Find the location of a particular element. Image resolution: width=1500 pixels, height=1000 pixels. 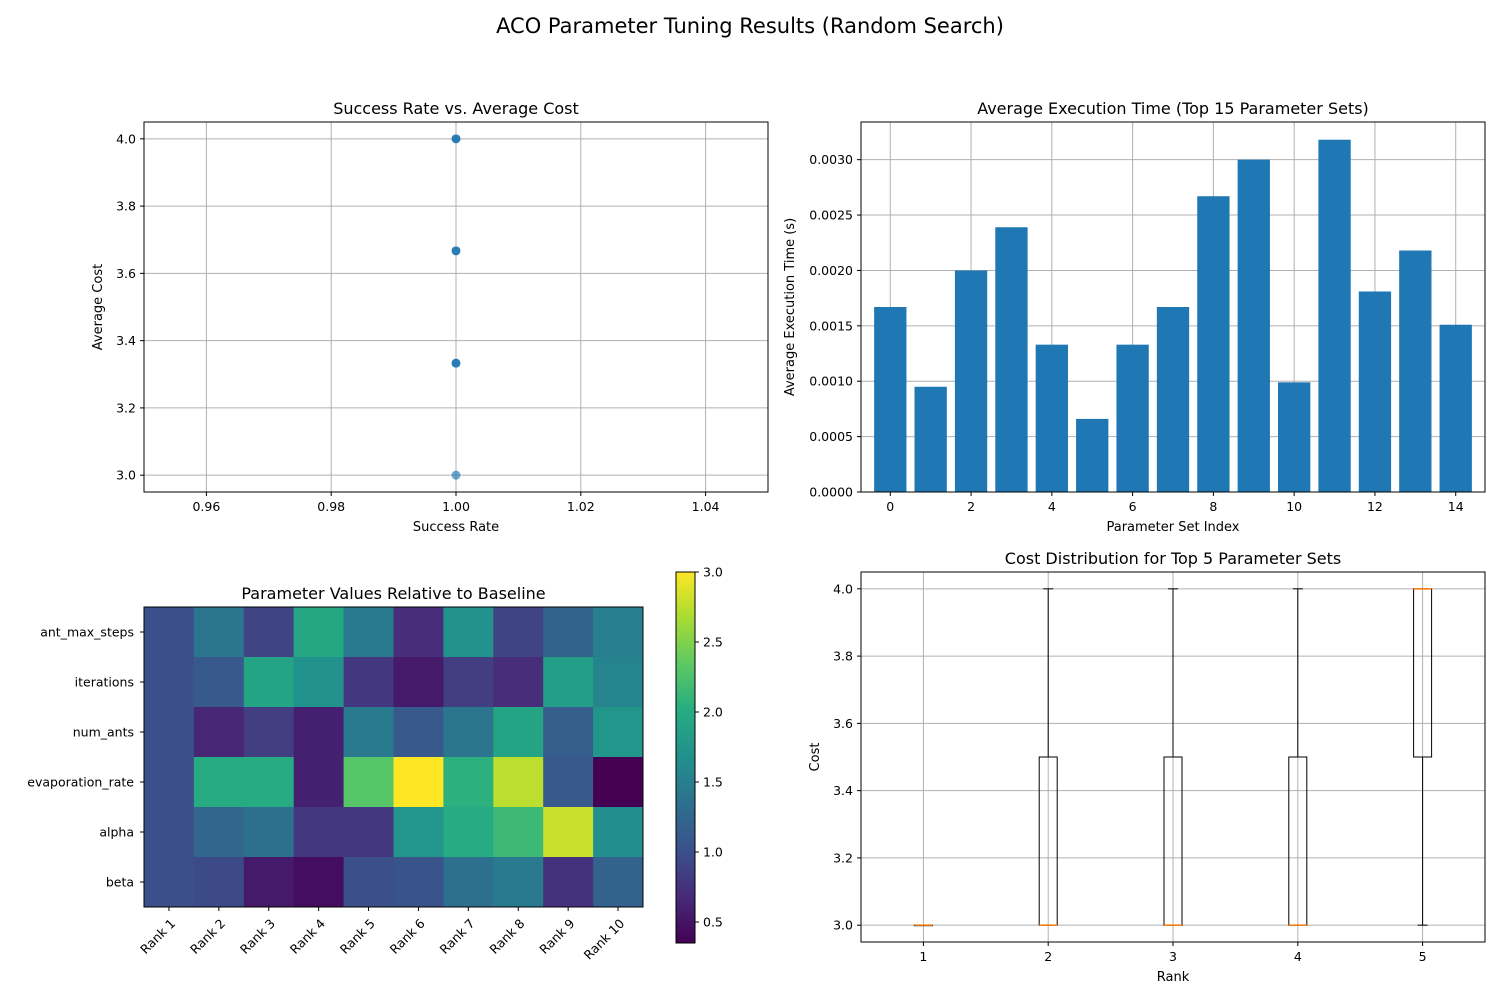

scatter-xtick-label: 0.98 is located at coordinates (331, 506).